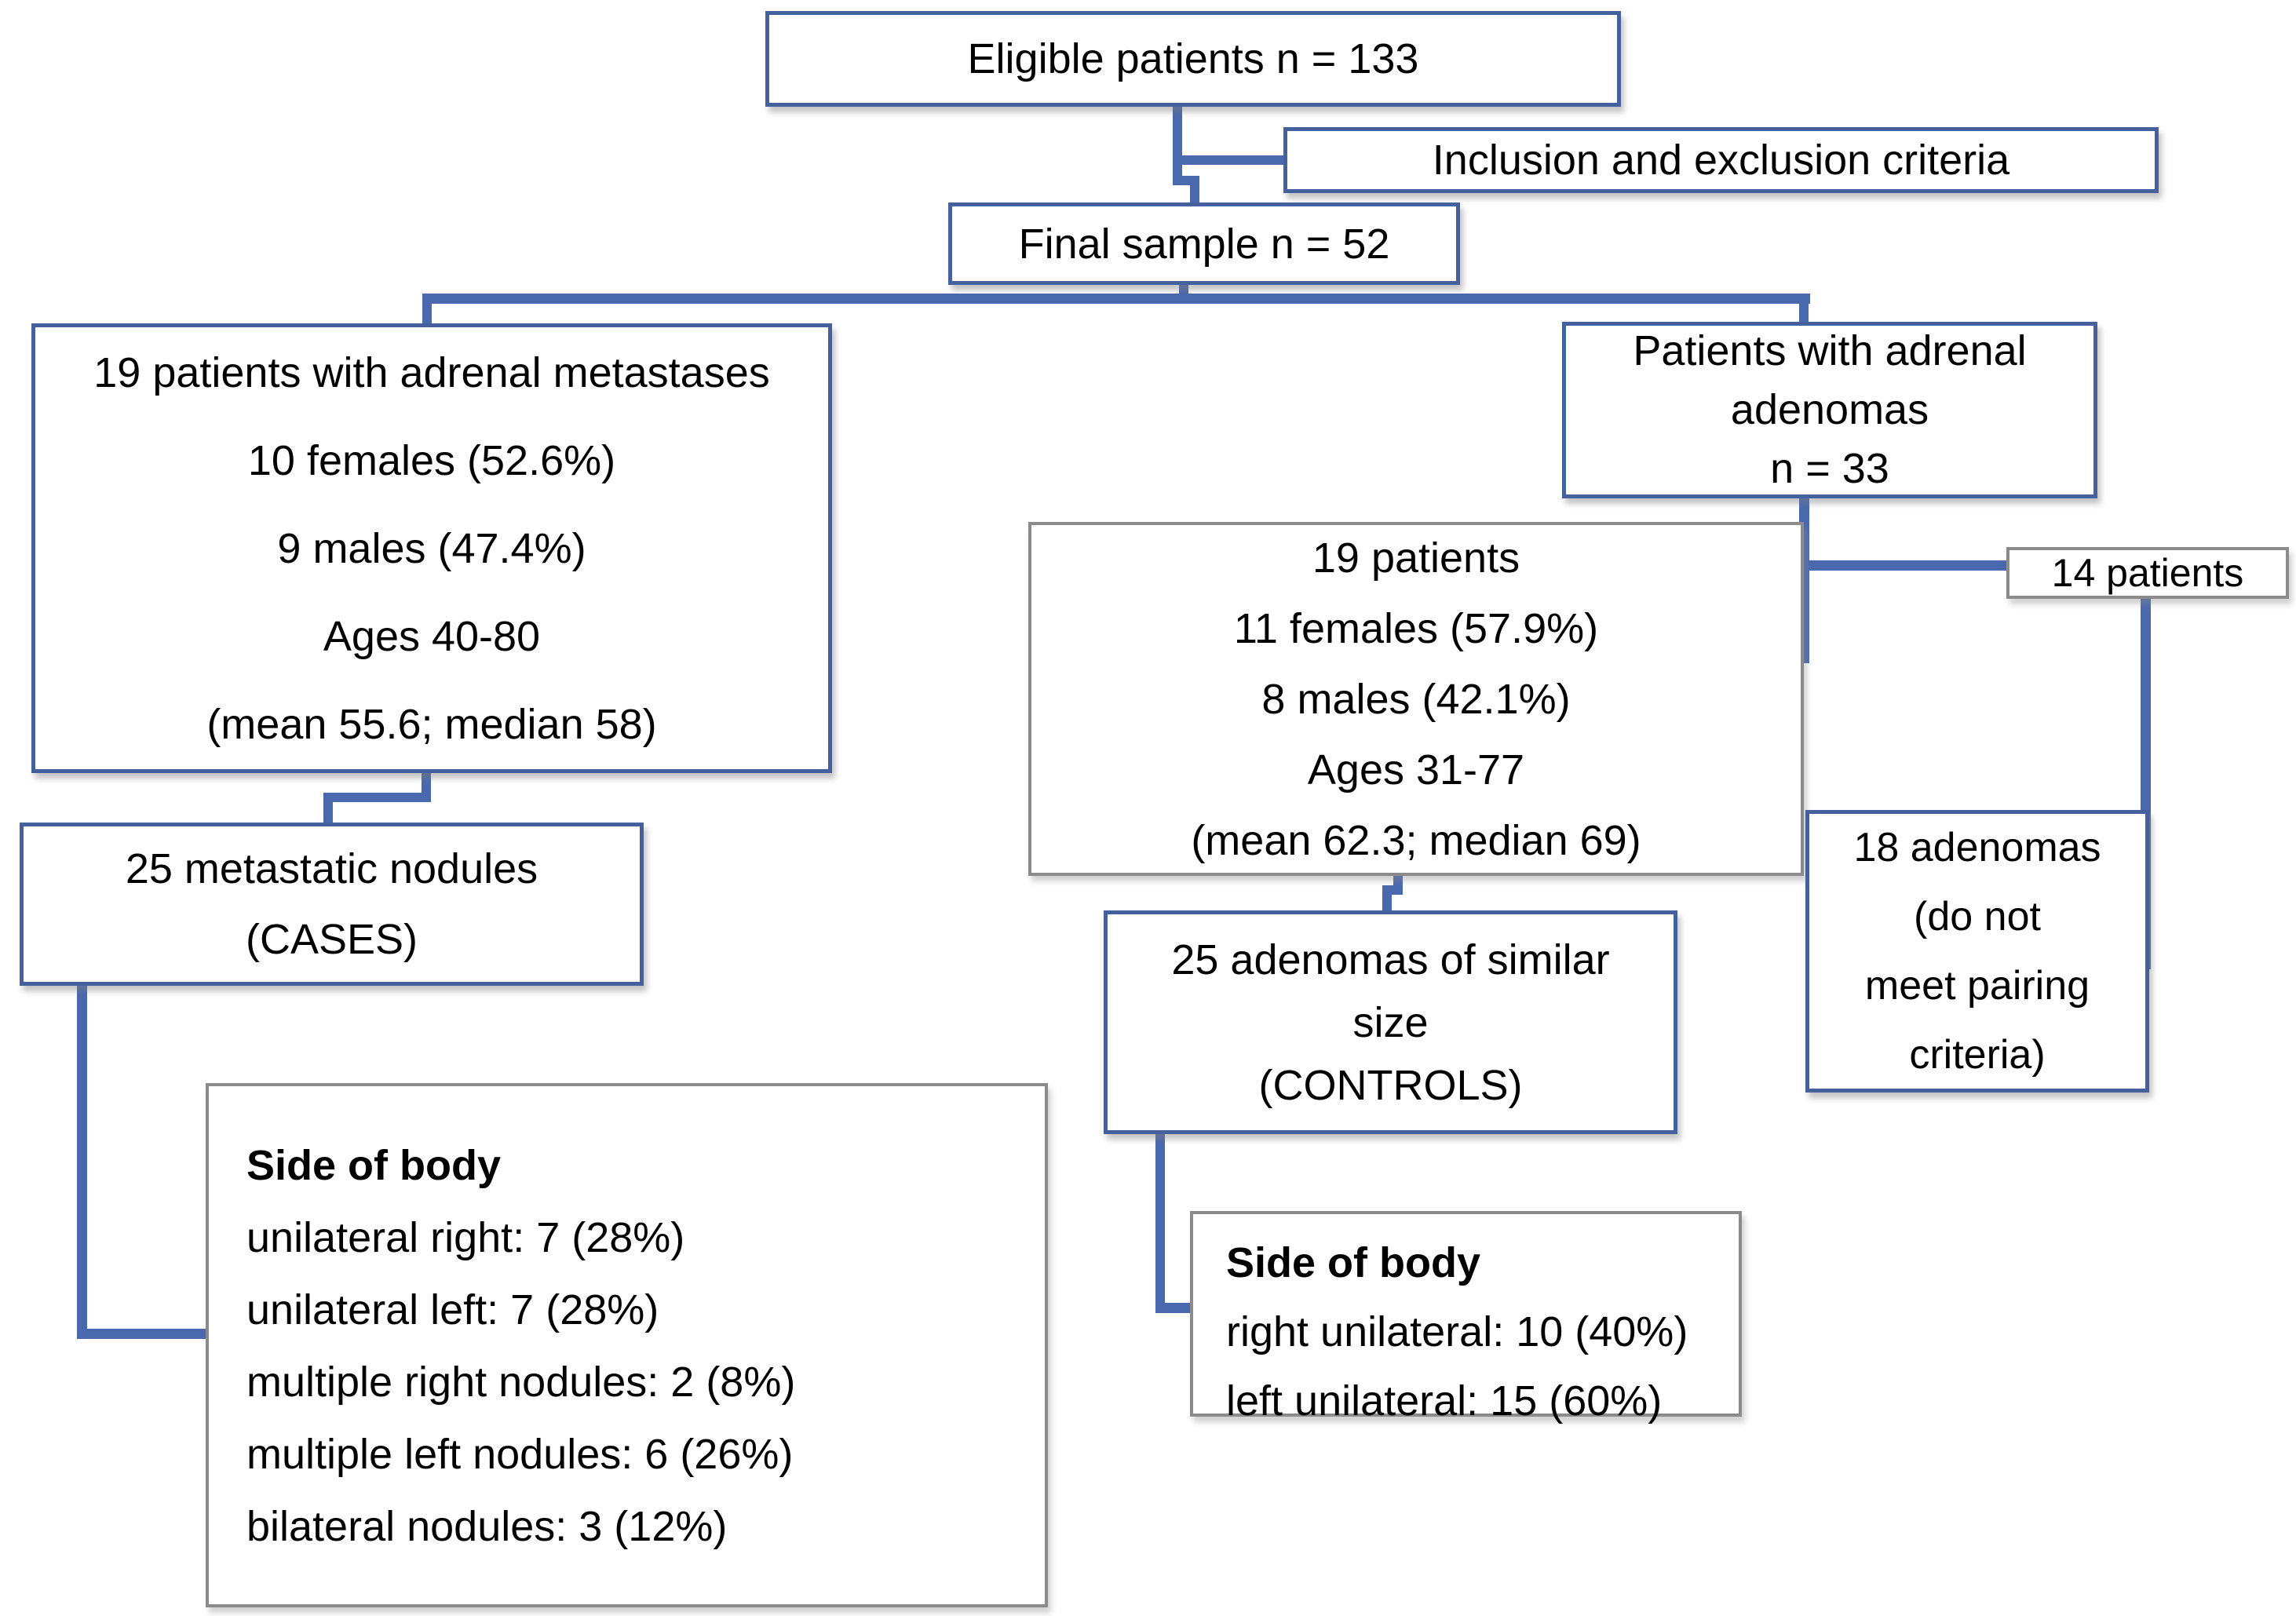 The height and width of the screenshot is (1616, 2296). Describe the element at coordinates (1416, 770) in the screenshot. I see `nineteen-patients-line: Ages 31-77` at that location.